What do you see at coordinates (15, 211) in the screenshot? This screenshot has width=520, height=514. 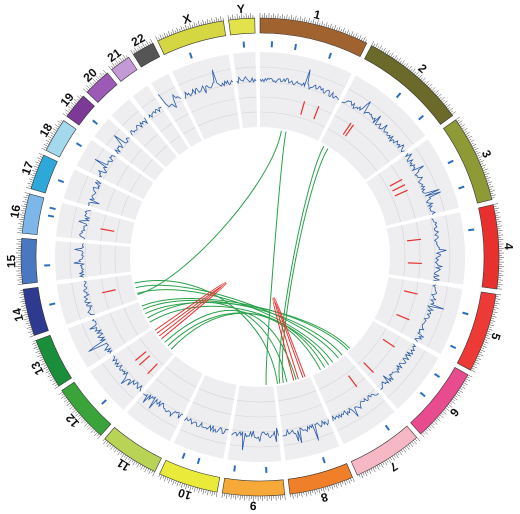 I see `chromosome-label-16: 16` at bounding box center [15, 211].